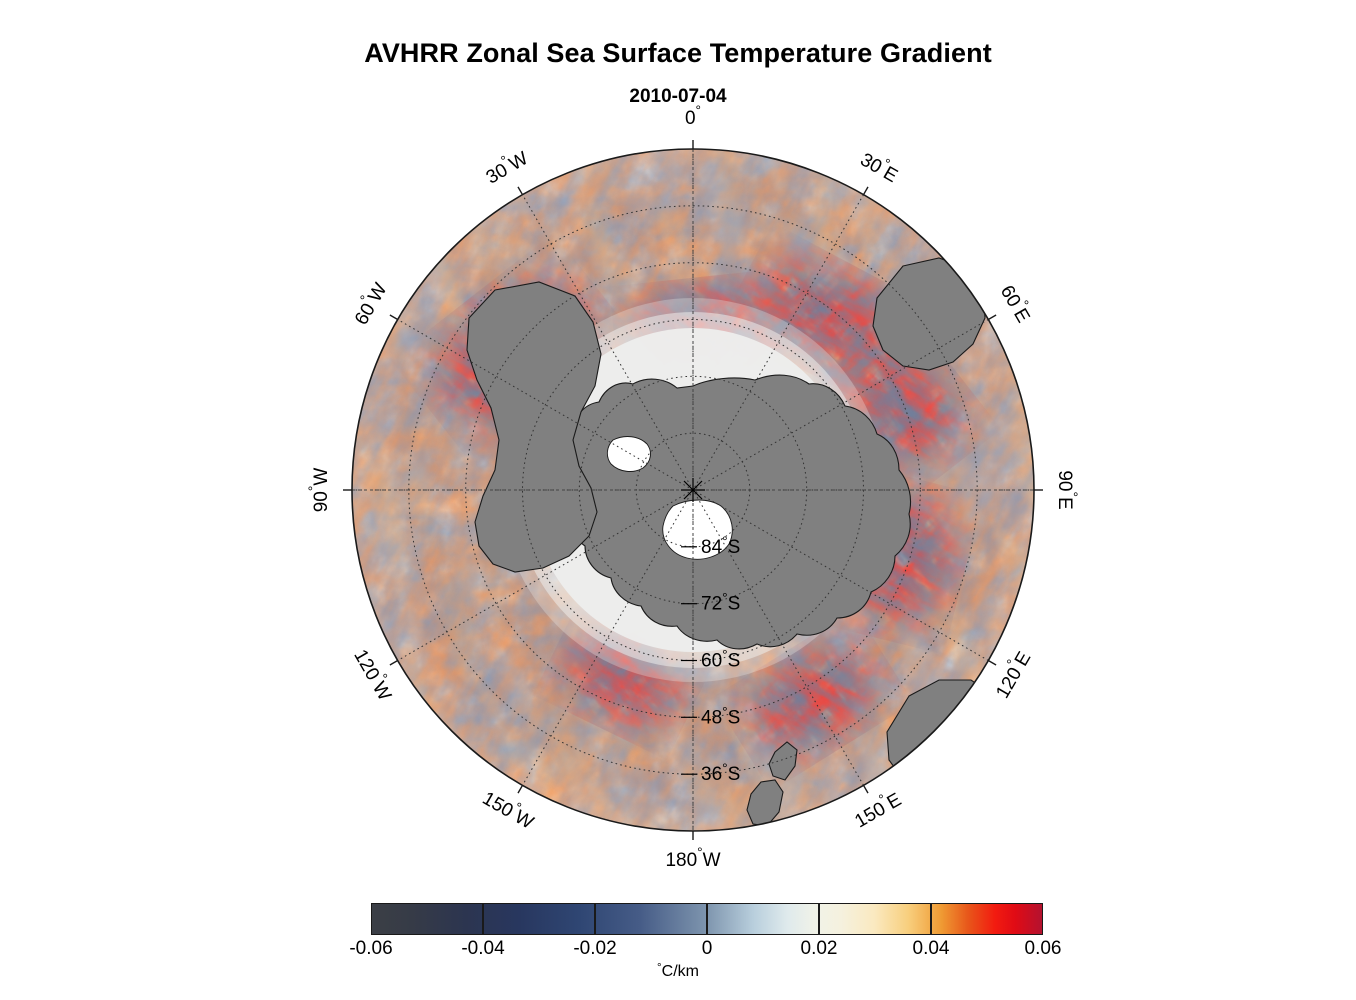 This screenshot has width=1356, height=1000. I want to click on colorbar-unit-label: °C/km, so click(678, 971).